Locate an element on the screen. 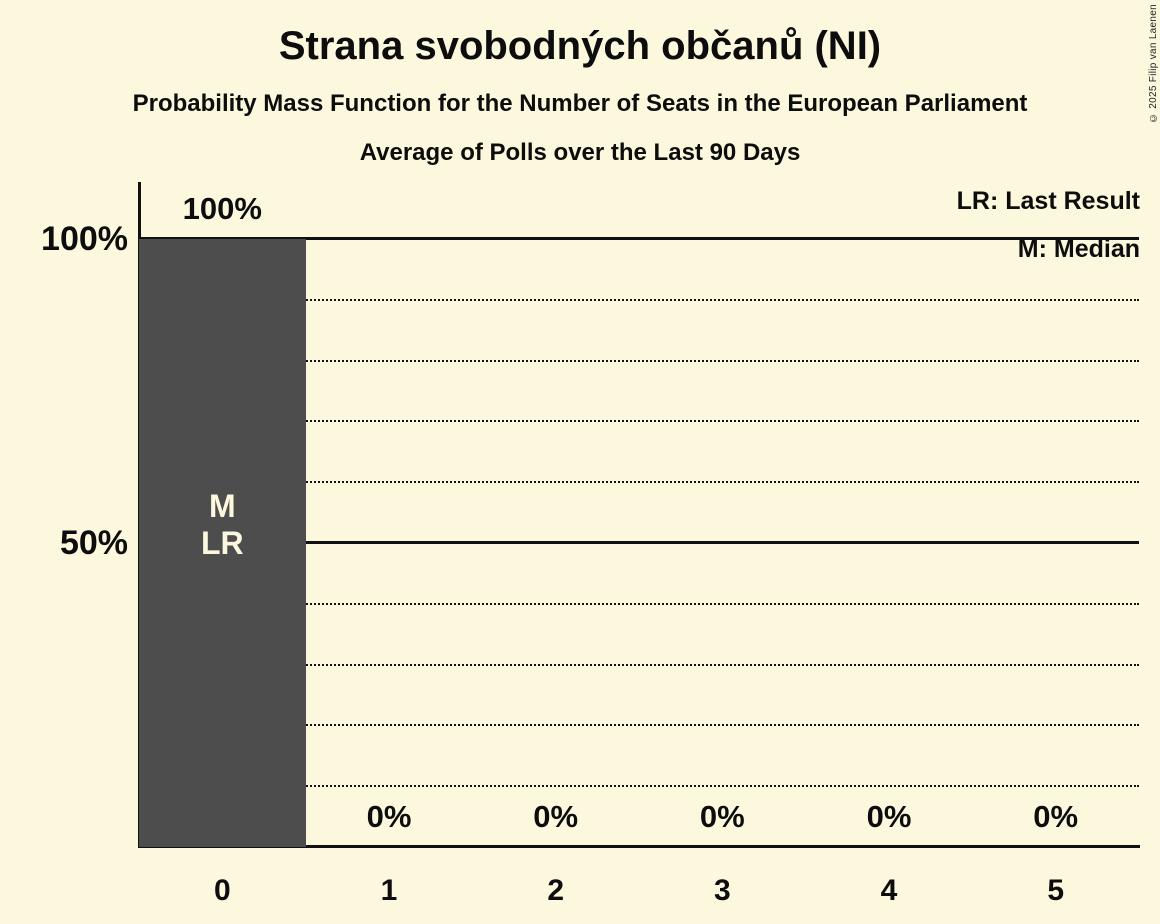  value-label-seats-2: 0% is located at coordinates (556, 816).